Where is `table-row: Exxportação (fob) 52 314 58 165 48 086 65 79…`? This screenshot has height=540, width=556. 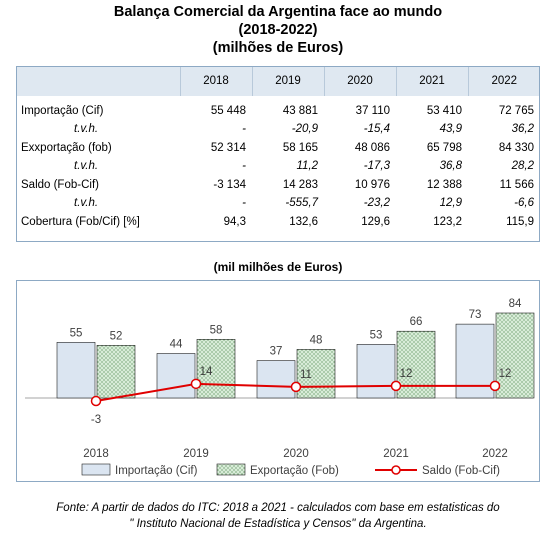 table-row: Exxportação (fob) 52 314 58 165 48 086 65 79… is located at coordinates (278, 148).